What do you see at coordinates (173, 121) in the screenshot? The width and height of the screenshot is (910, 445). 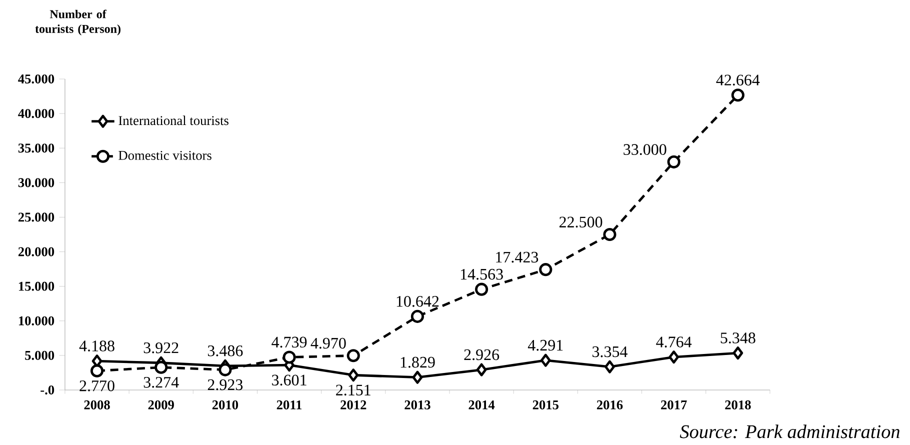 I see `legend-label: International tourists` at bounding box center [173, 121].